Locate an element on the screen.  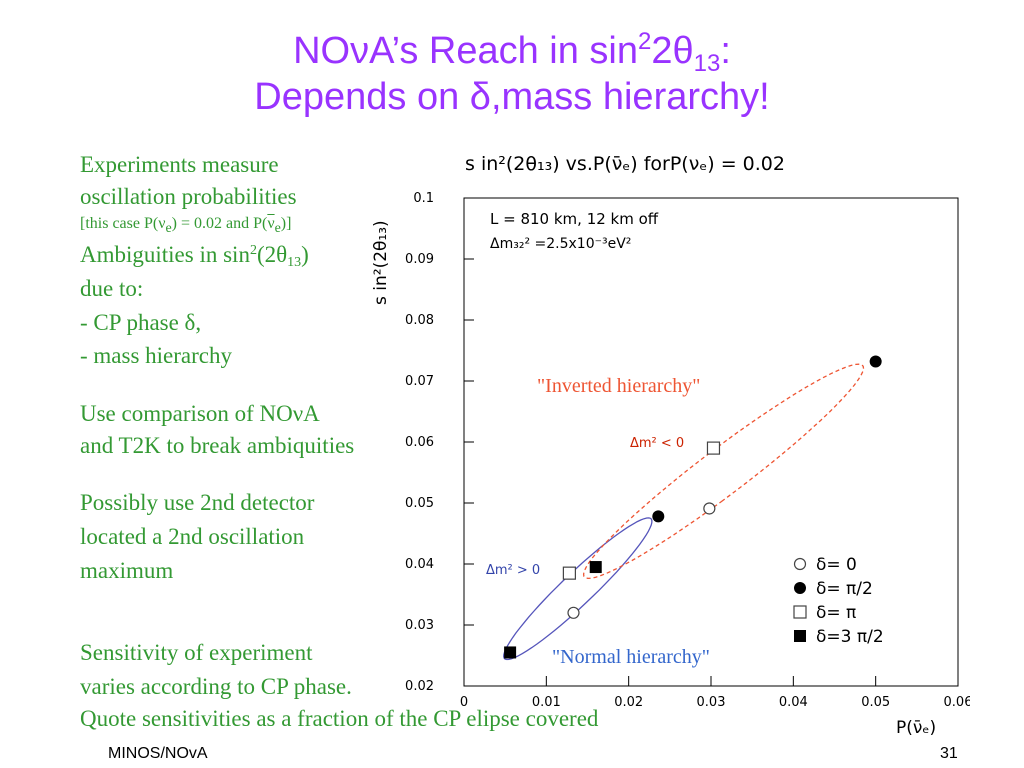
x-tick-label: 0.06 is located at coordinates (957, 702).